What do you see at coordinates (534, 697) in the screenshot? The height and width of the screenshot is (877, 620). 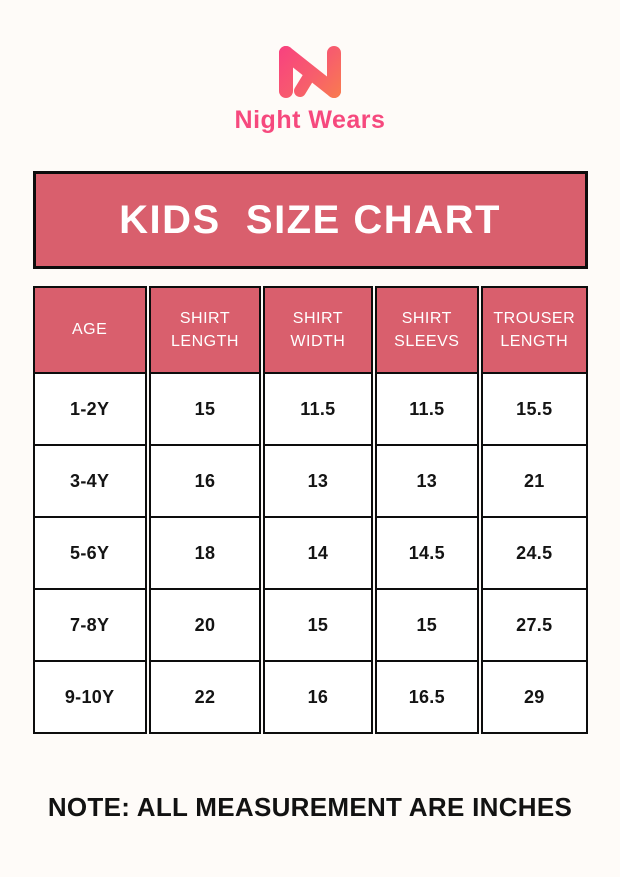 I see `table-cell: 29` at bounding box center [534, 697].